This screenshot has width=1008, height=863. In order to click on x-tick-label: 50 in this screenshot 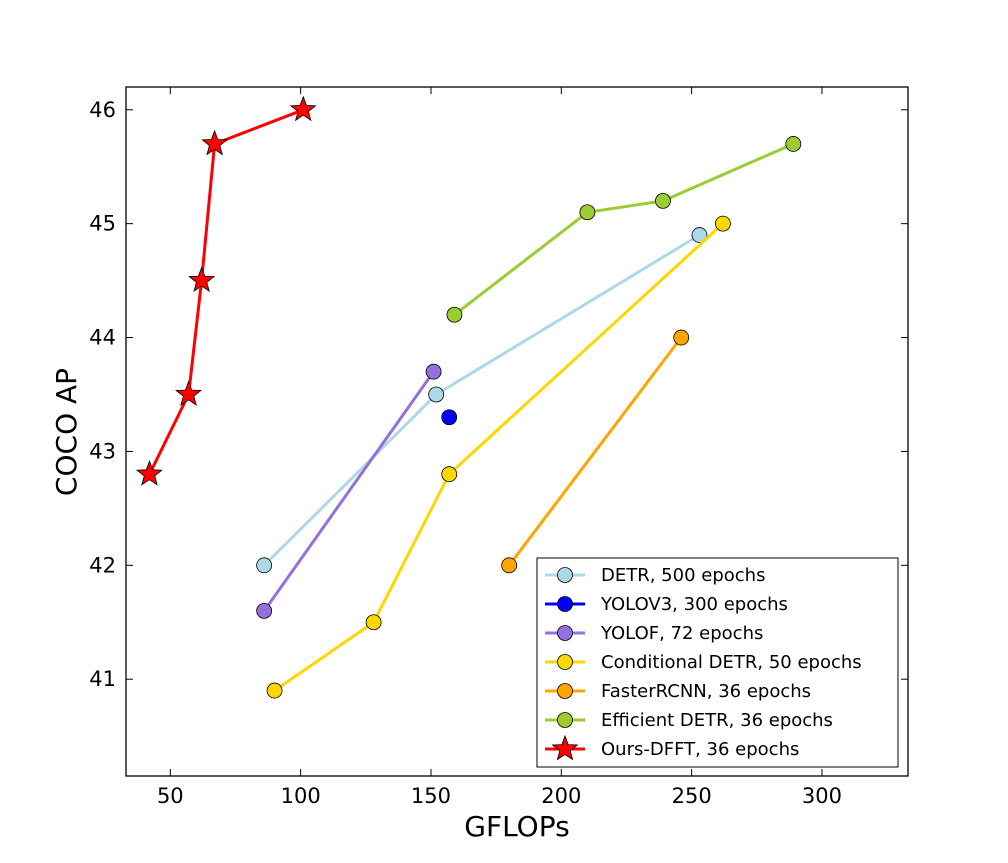, I will do `click(170, 796)`.